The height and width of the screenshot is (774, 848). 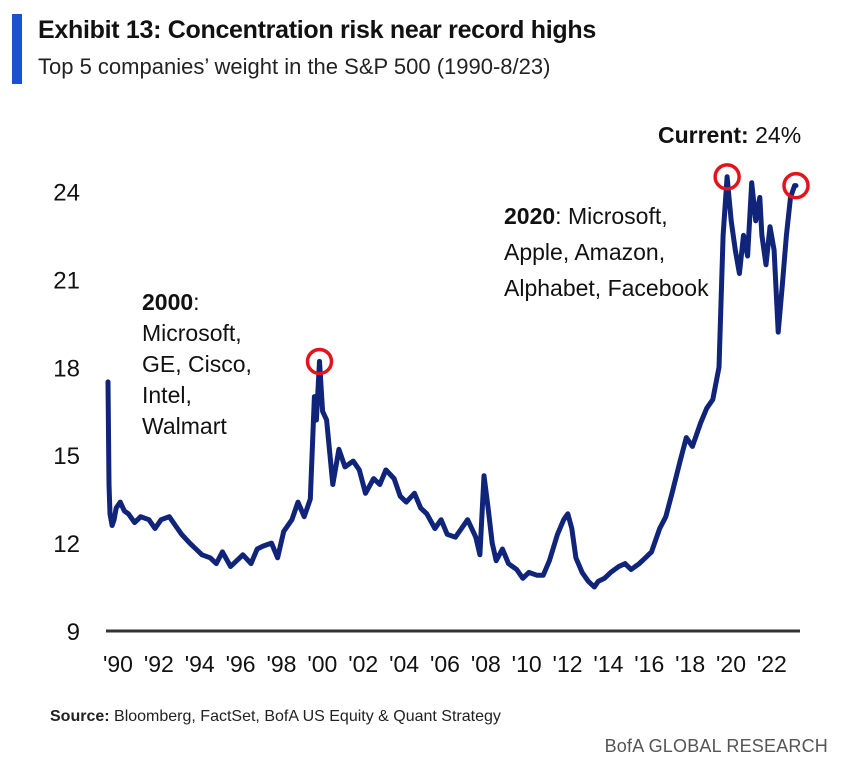 I want to click on x-tick-label: '92, so click(x=159, y=664).